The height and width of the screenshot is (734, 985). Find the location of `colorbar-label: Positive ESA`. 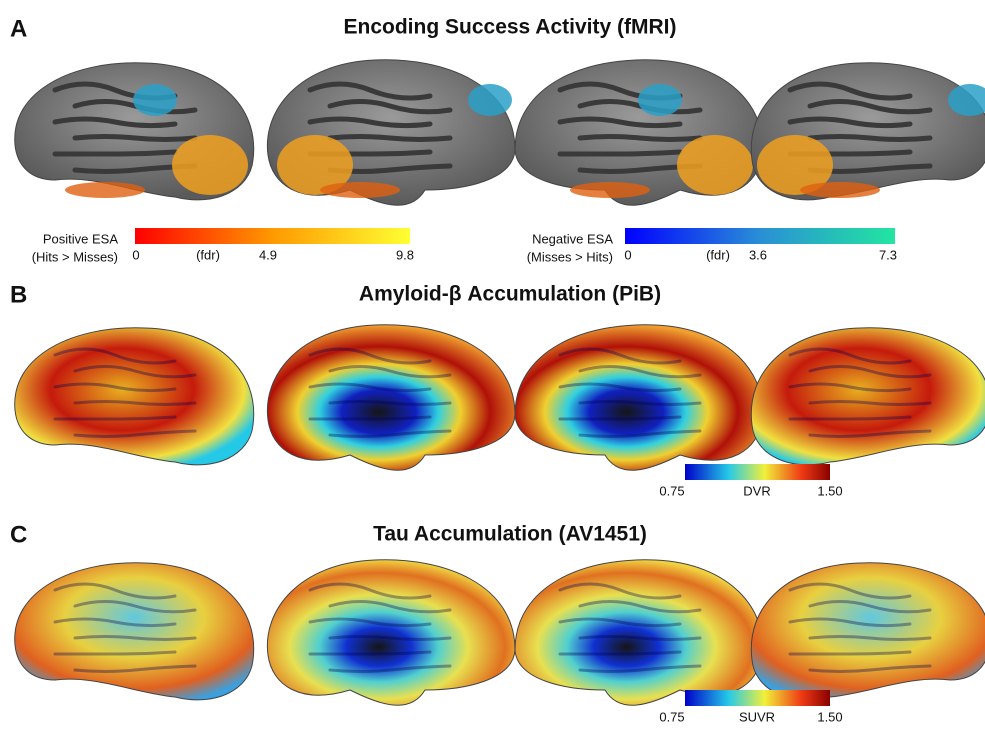

colorbar-label: Positive ESA is located at coordinates (80, 238).